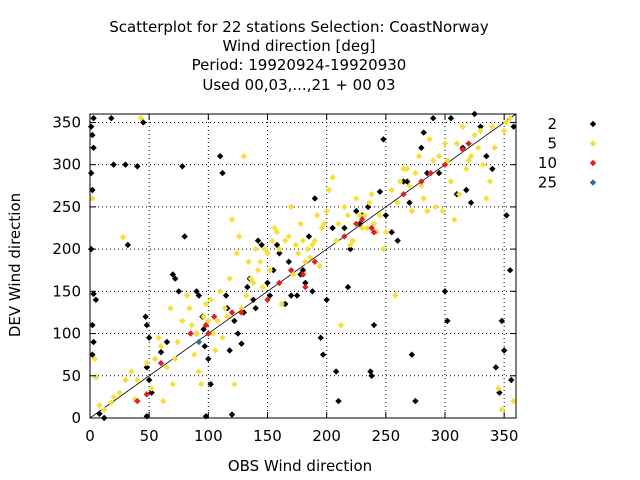 This screenshot has height=480, width=640. What do you see at coordinates (208, 436) in the screenshot?
I see `x-tick-label: 100` at bounding box center [208, 436].